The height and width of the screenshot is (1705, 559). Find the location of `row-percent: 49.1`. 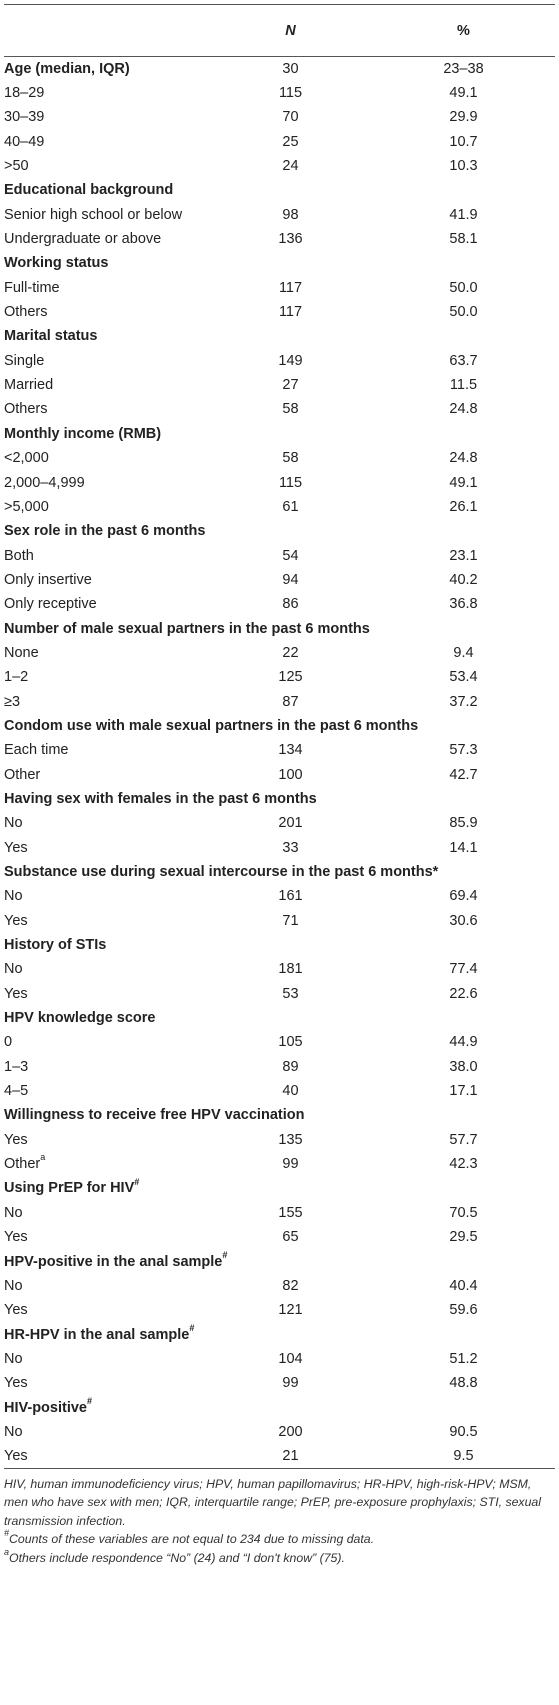

row-percent: 49.1 is located at coordinates (463, 93).